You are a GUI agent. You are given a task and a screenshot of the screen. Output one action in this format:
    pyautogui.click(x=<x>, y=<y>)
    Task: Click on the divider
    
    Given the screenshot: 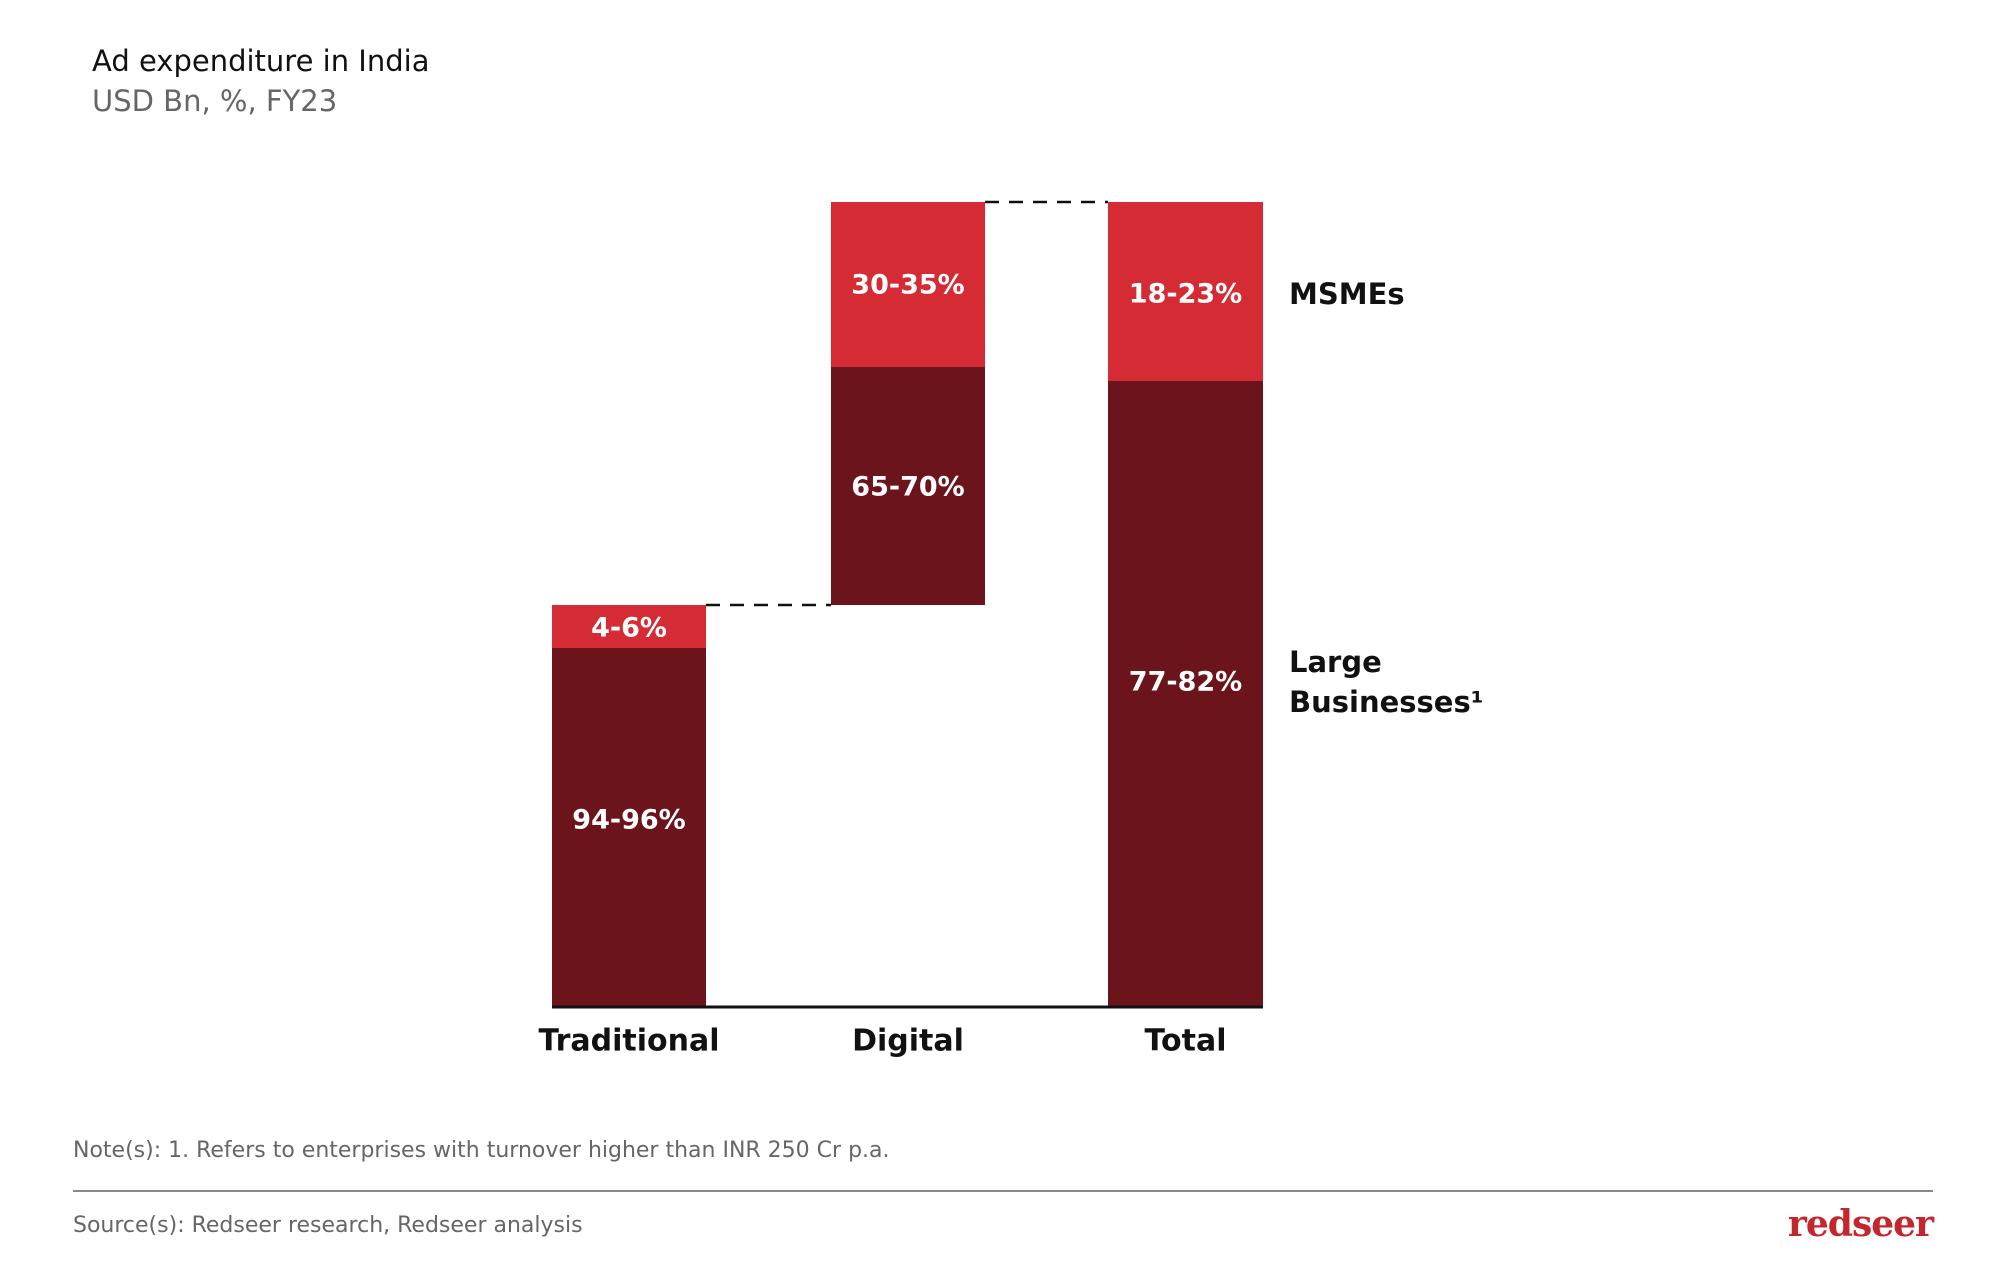 What is the action you would take?
    pyautogui.click(x=1003, y=1191)
    